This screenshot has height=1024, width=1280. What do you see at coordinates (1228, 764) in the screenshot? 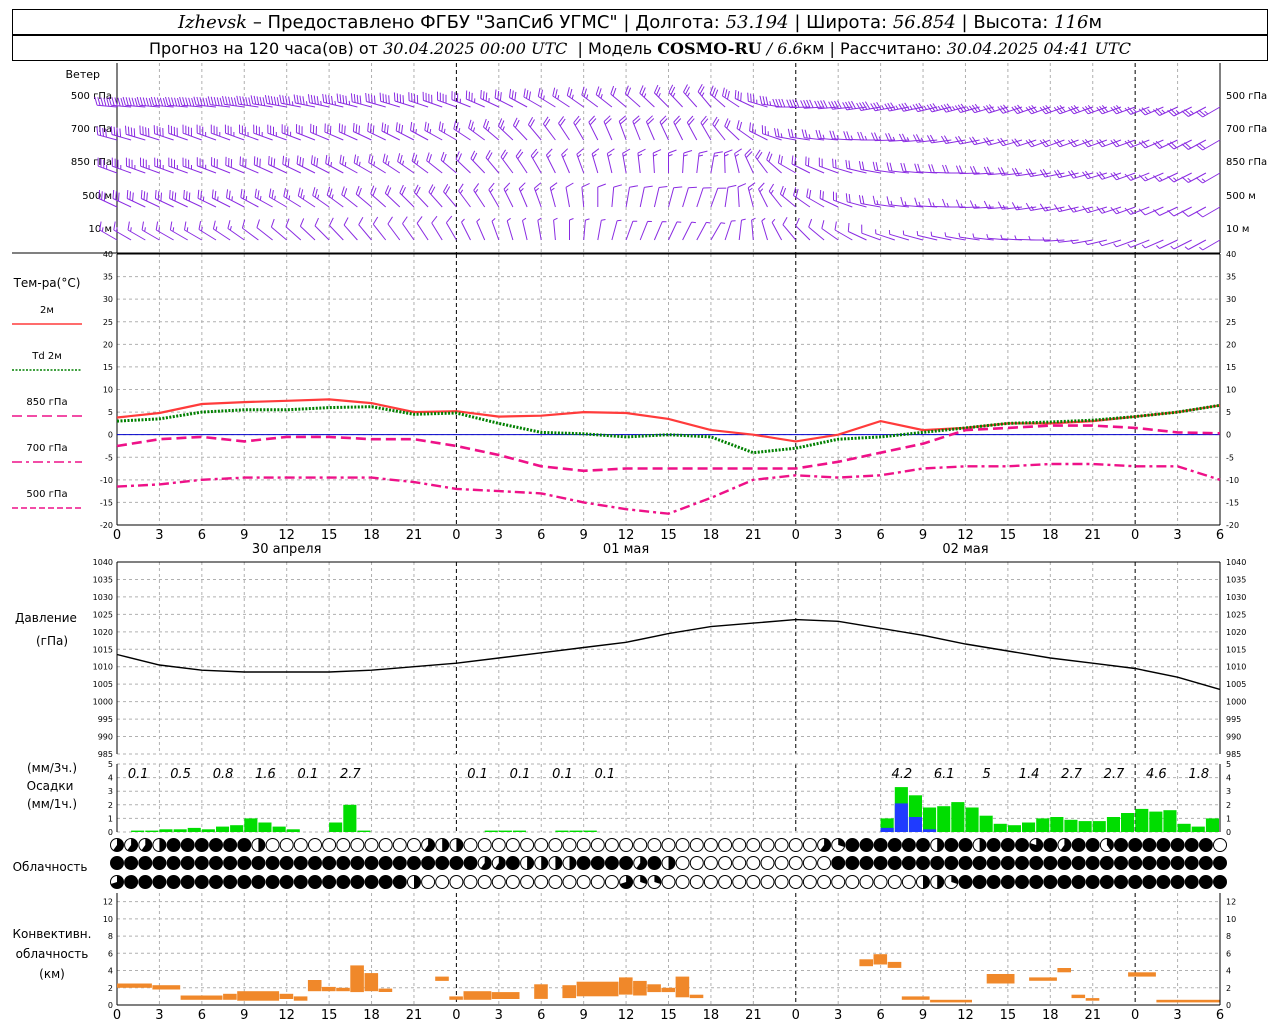
I see `precipitation-tick-right: 5` at bounding box center [1228, 764].